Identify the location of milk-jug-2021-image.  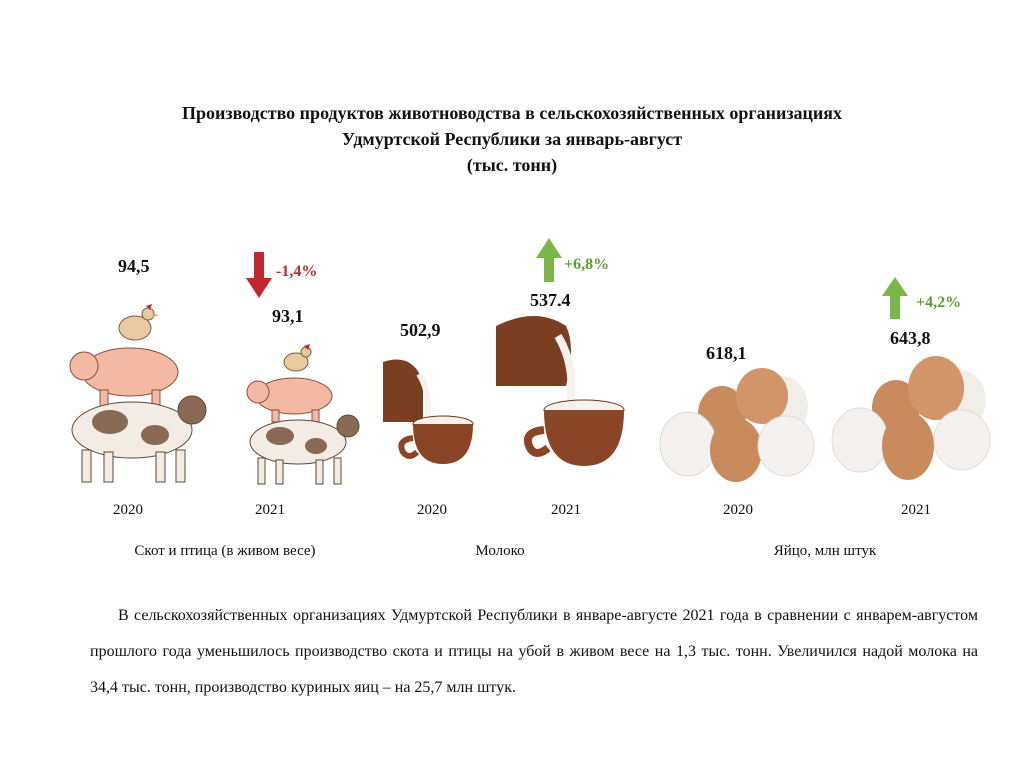
(565, 389).